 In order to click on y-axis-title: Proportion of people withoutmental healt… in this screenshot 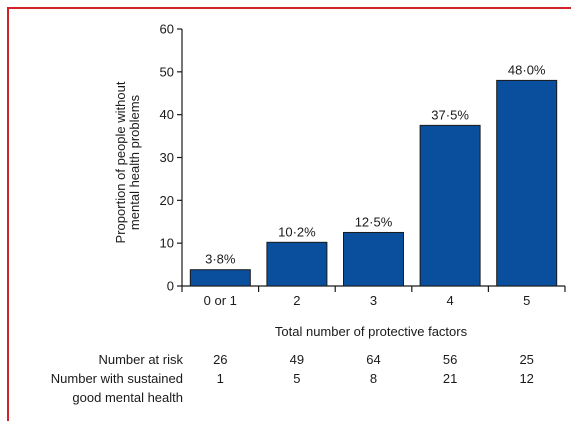, I will do `click(127, 162)`.